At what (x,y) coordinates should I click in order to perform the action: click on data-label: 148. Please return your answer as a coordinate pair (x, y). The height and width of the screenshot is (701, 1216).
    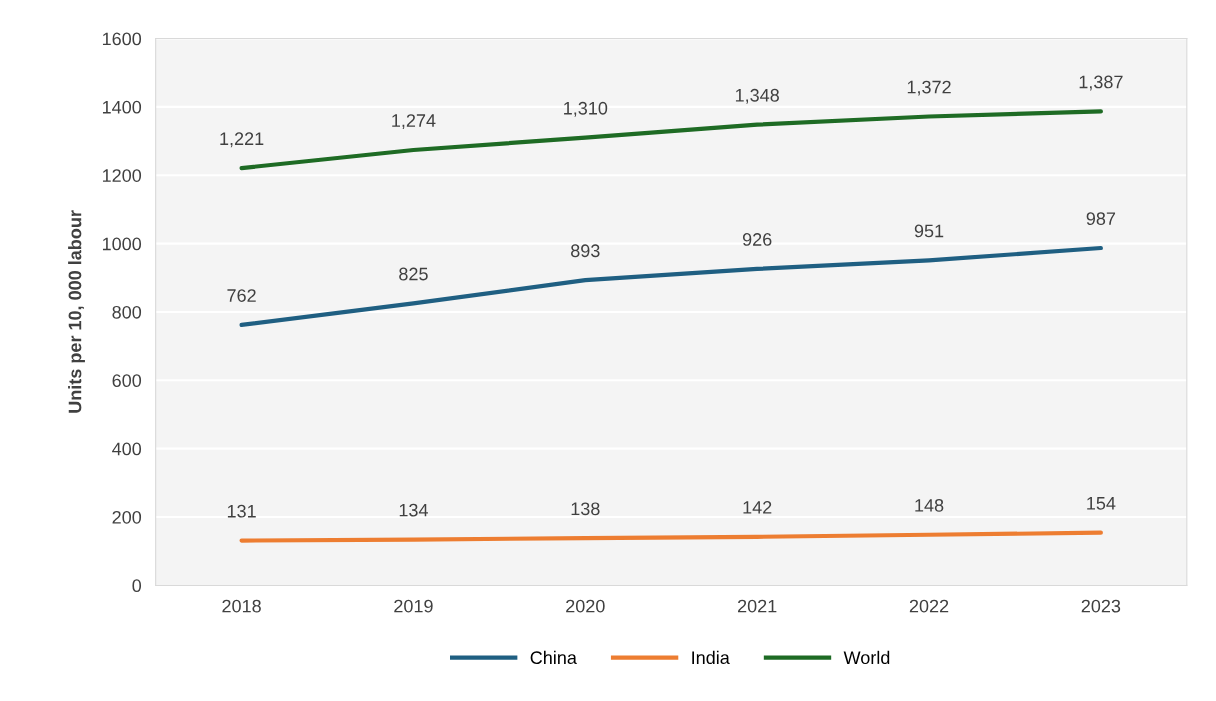
    Looking at the image, I should click on (929, 505).